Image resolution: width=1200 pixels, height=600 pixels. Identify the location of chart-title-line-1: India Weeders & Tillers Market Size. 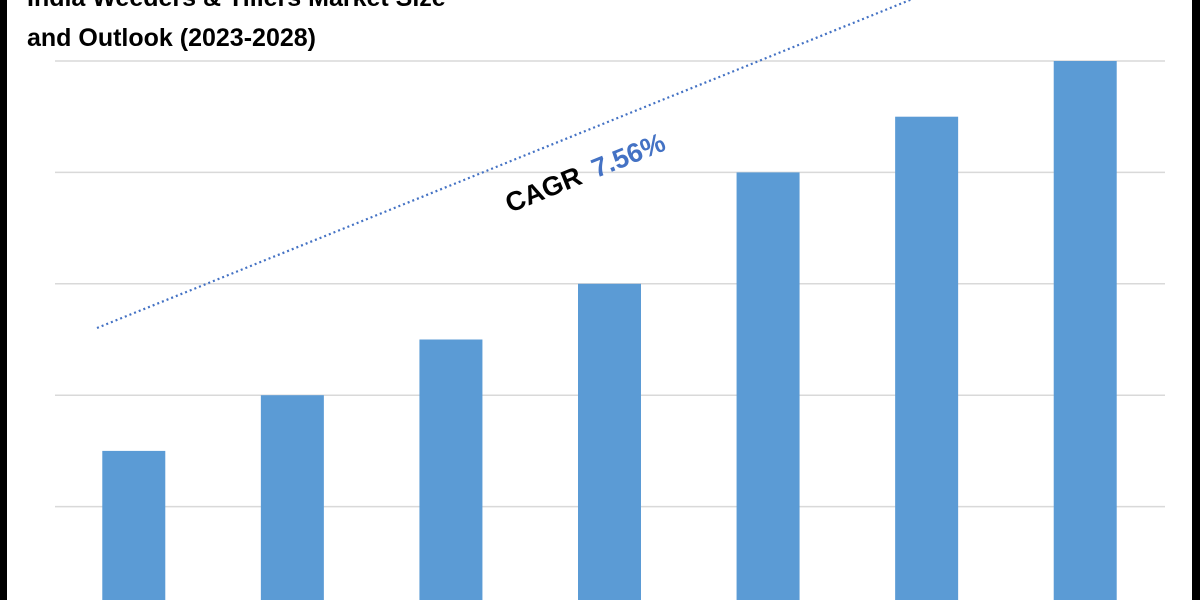
(236, 6).